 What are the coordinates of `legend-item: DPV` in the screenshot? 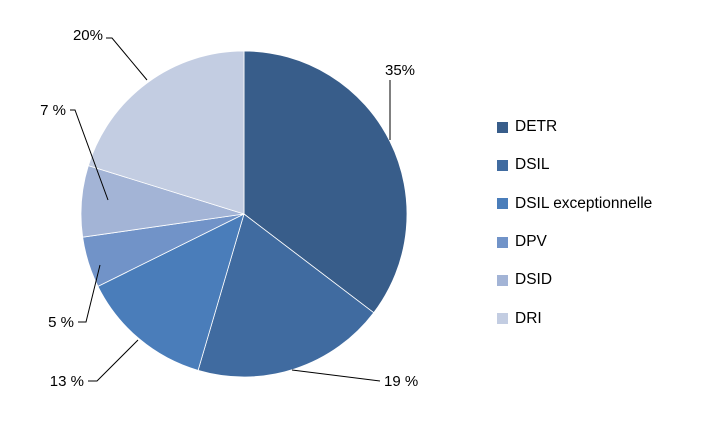 It's located at (574, 242).